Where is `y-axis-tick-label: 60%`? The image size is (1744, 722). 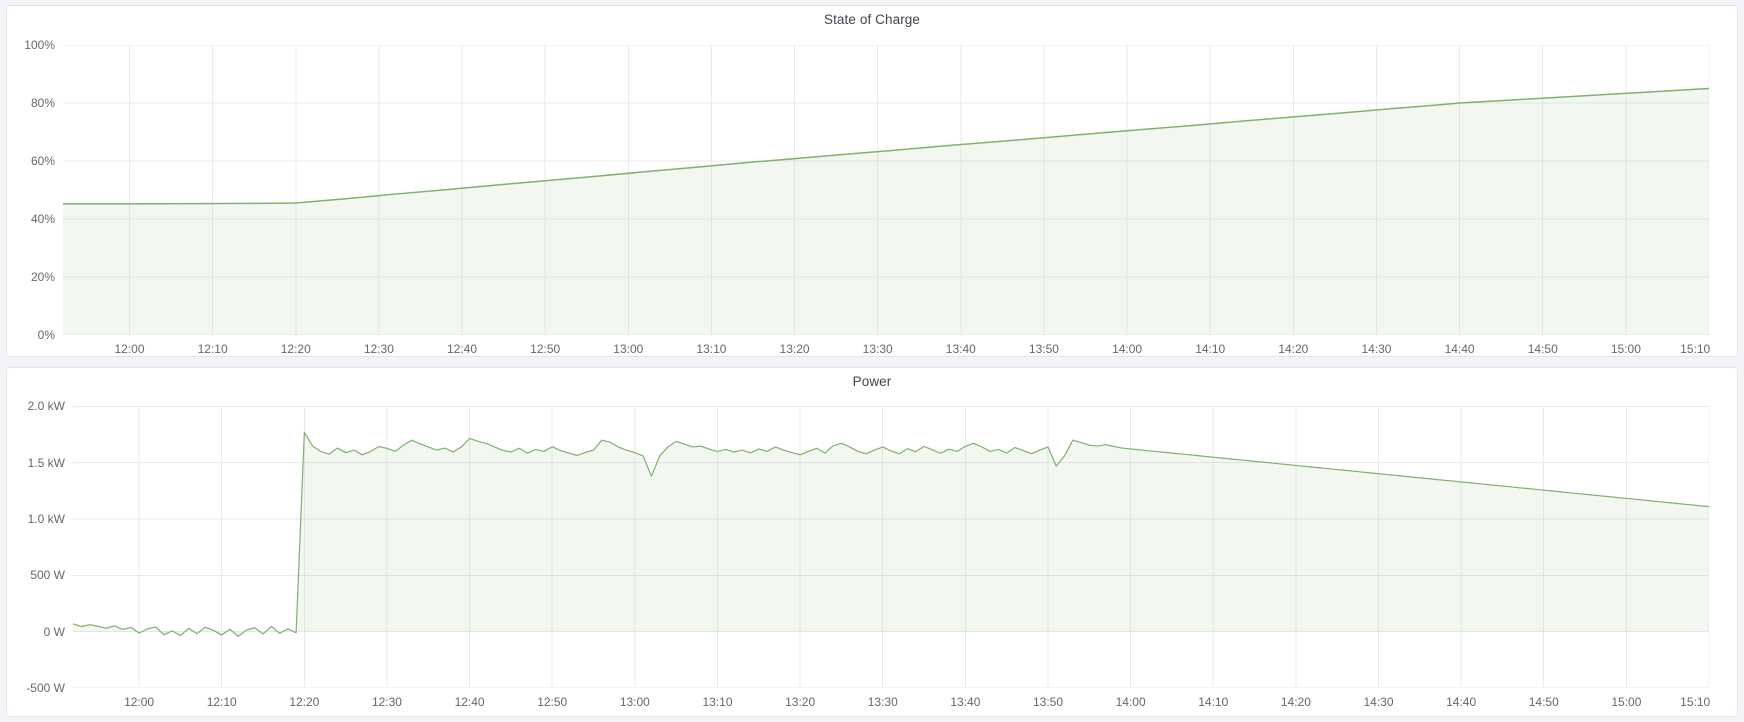
y-axis-tick-label: 60% is located at coordinates (42, 161).